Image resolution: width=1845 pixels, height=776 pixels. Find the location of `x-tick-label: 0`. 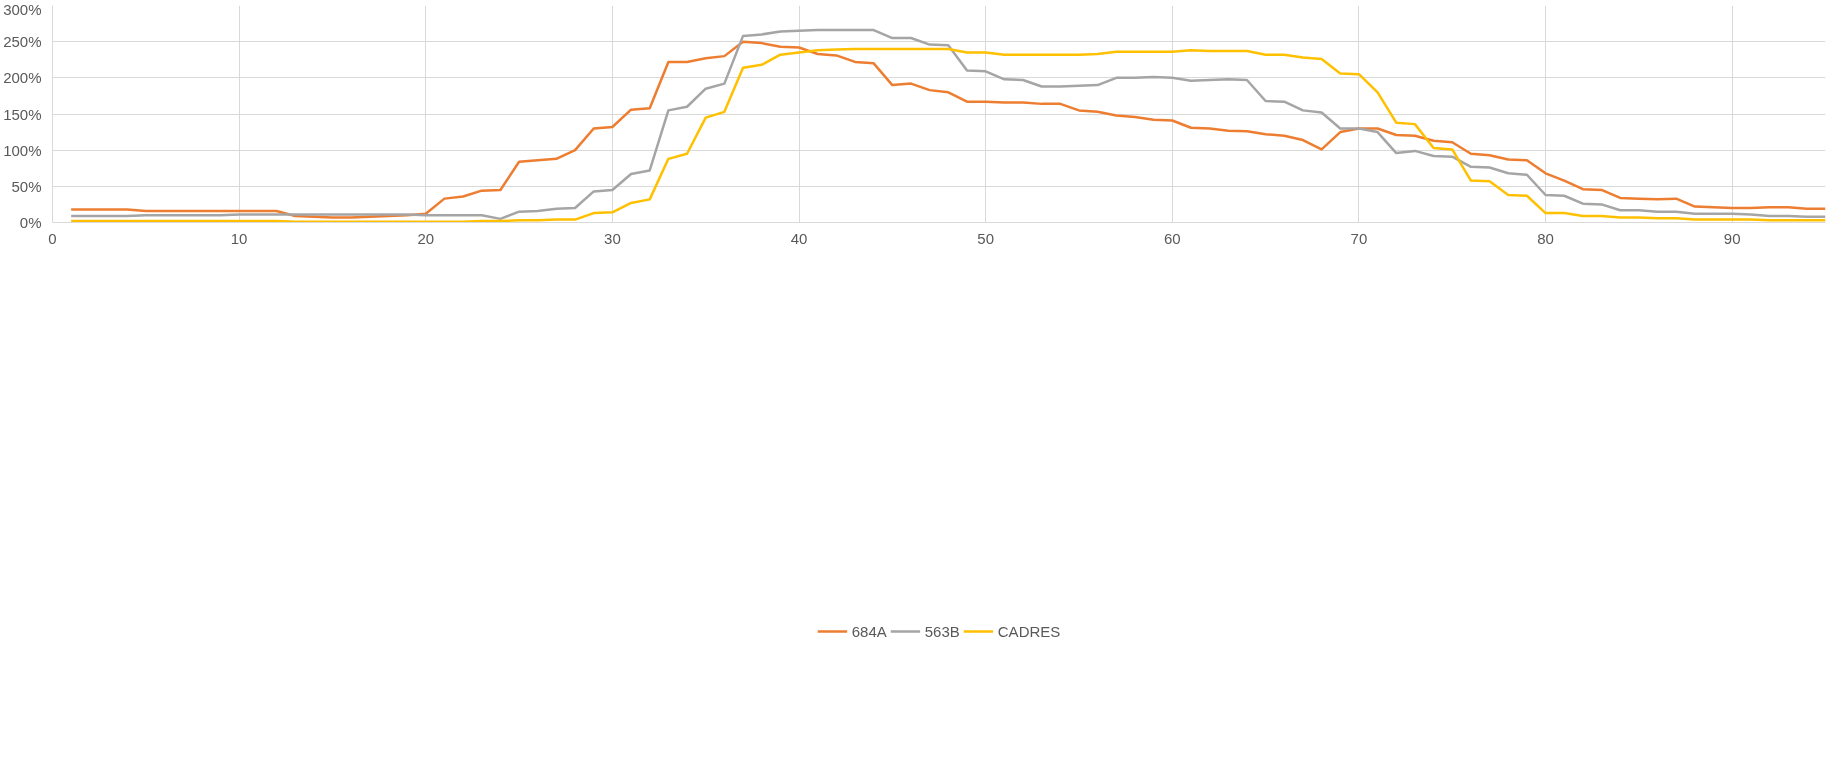

x-tick-label: 0 is located at coordinates (52, 238).